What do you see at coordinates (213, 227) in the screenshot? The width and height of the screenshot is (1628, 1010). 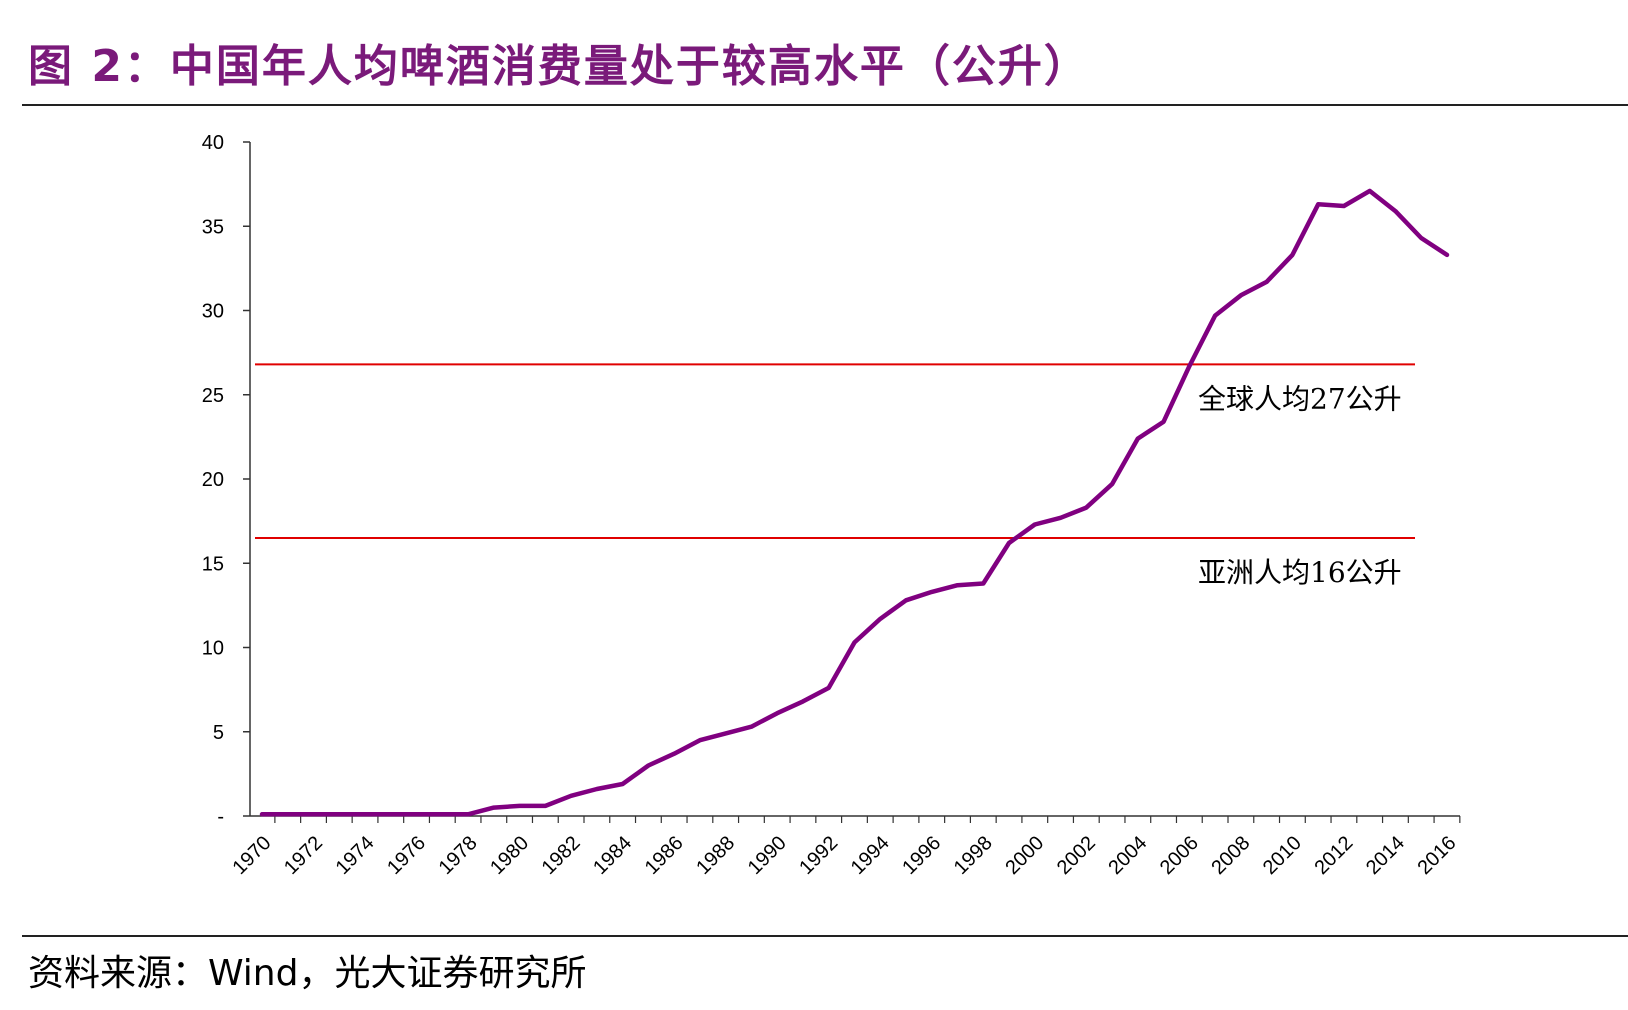 I see `y-tick-label: 35` at bounding box center [213, 227].